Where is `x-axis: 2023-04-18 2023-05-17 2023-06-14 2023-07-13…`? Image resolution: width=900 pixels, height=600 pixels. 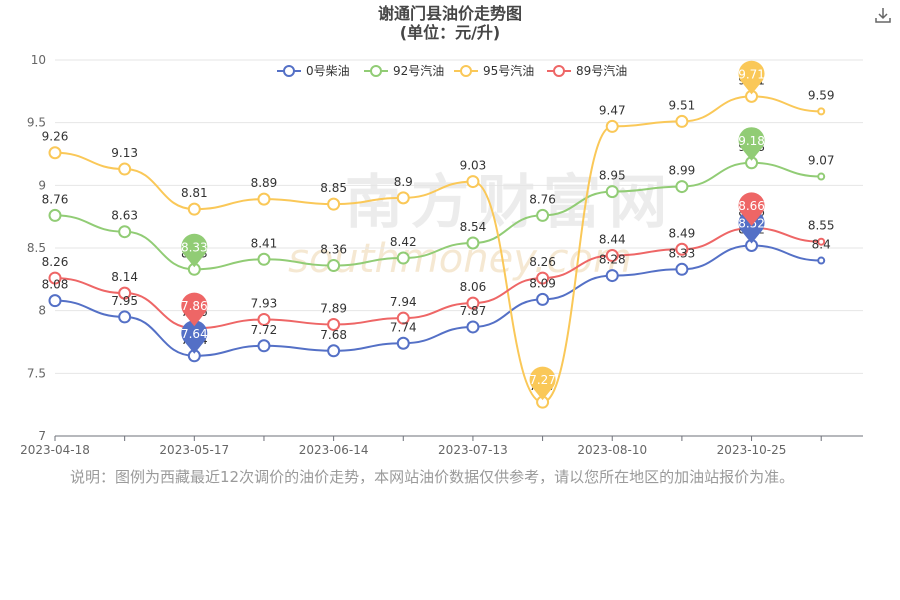 x-axis: 2023-04-18 2023-05-17 2023-06-14 2023-07-13… is located at coordinates (441, 446).